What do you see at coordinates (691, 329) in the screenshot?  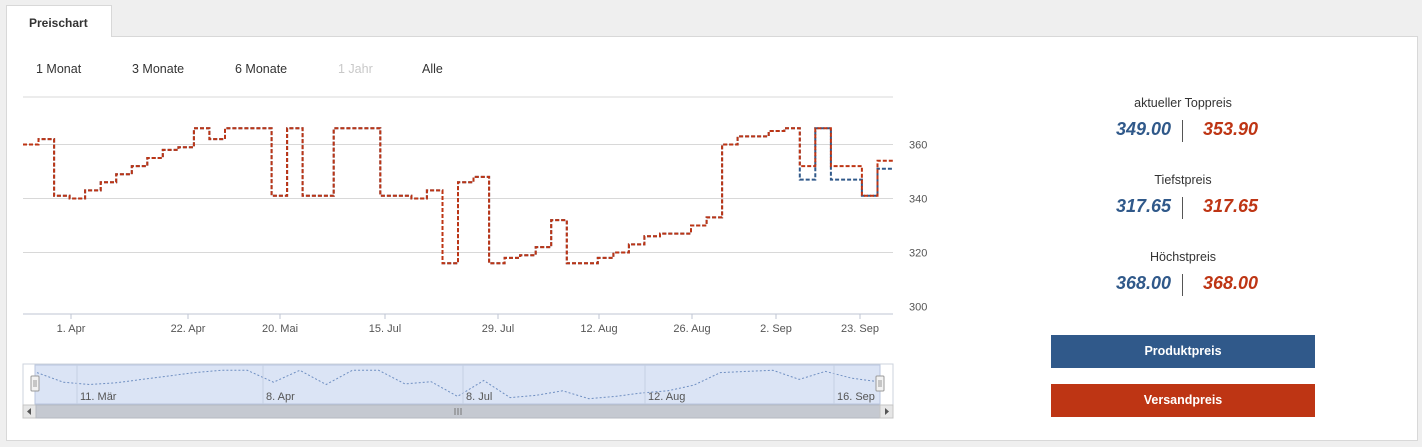 I see `x-tick-label: 26. Aug` at bounding box center [691, 329].